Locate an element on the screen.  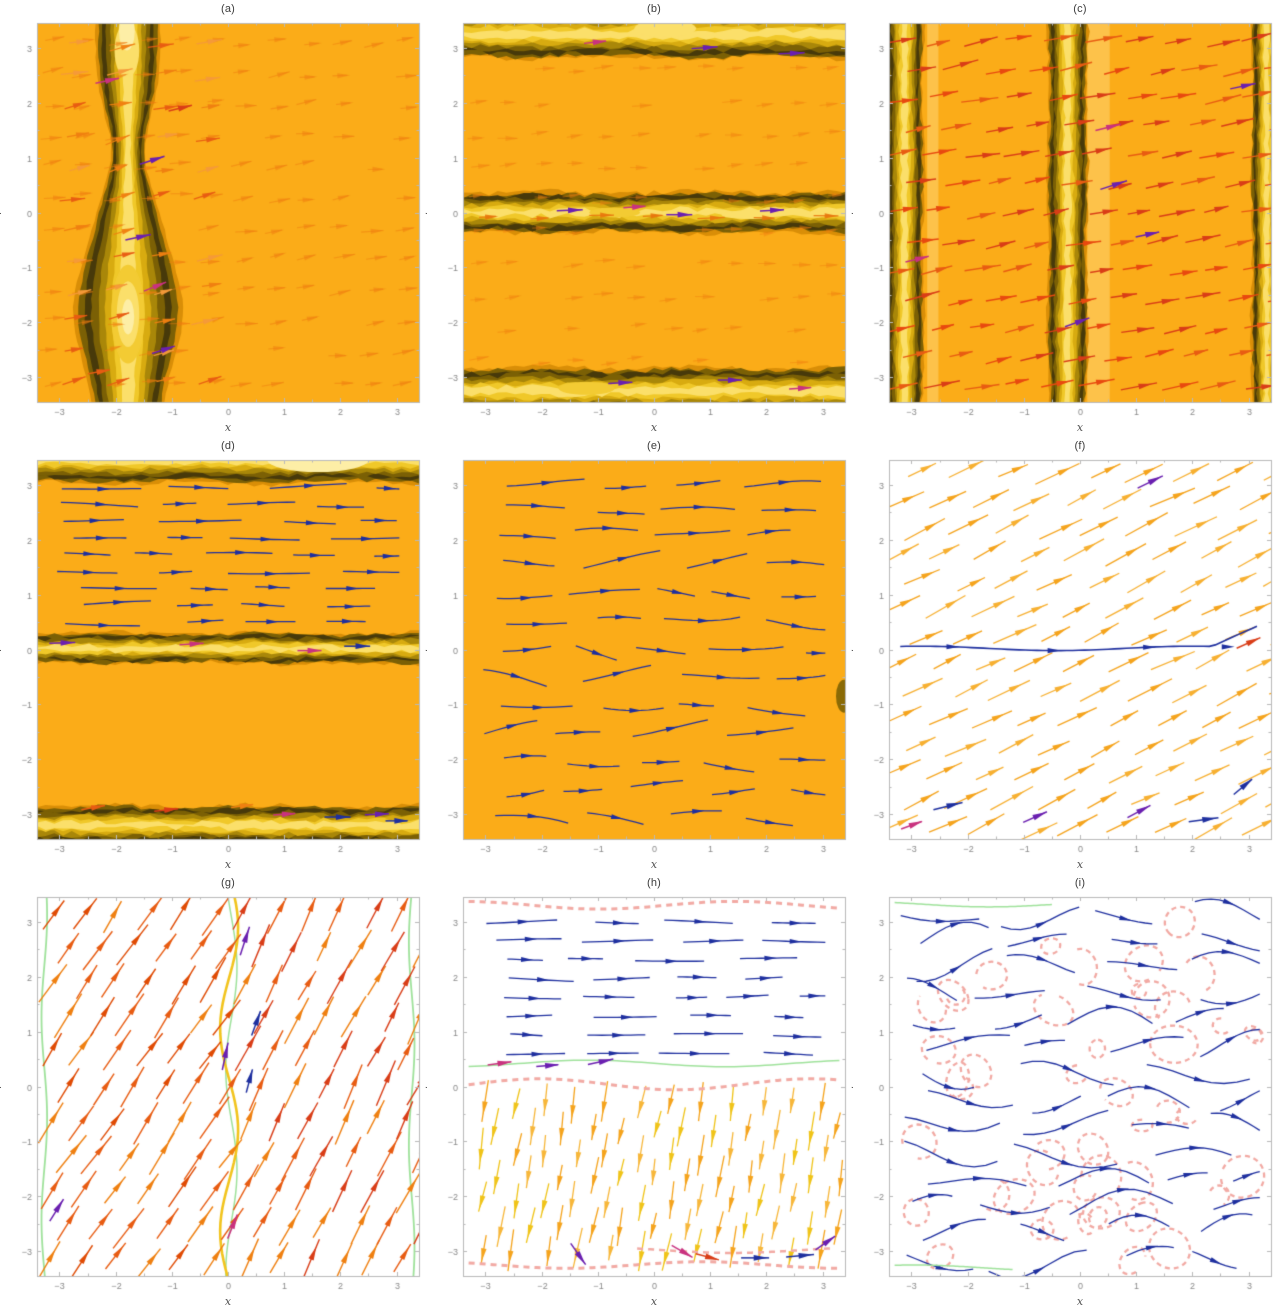
streamplot-canvas-h is located at coordinates (640, 1101).